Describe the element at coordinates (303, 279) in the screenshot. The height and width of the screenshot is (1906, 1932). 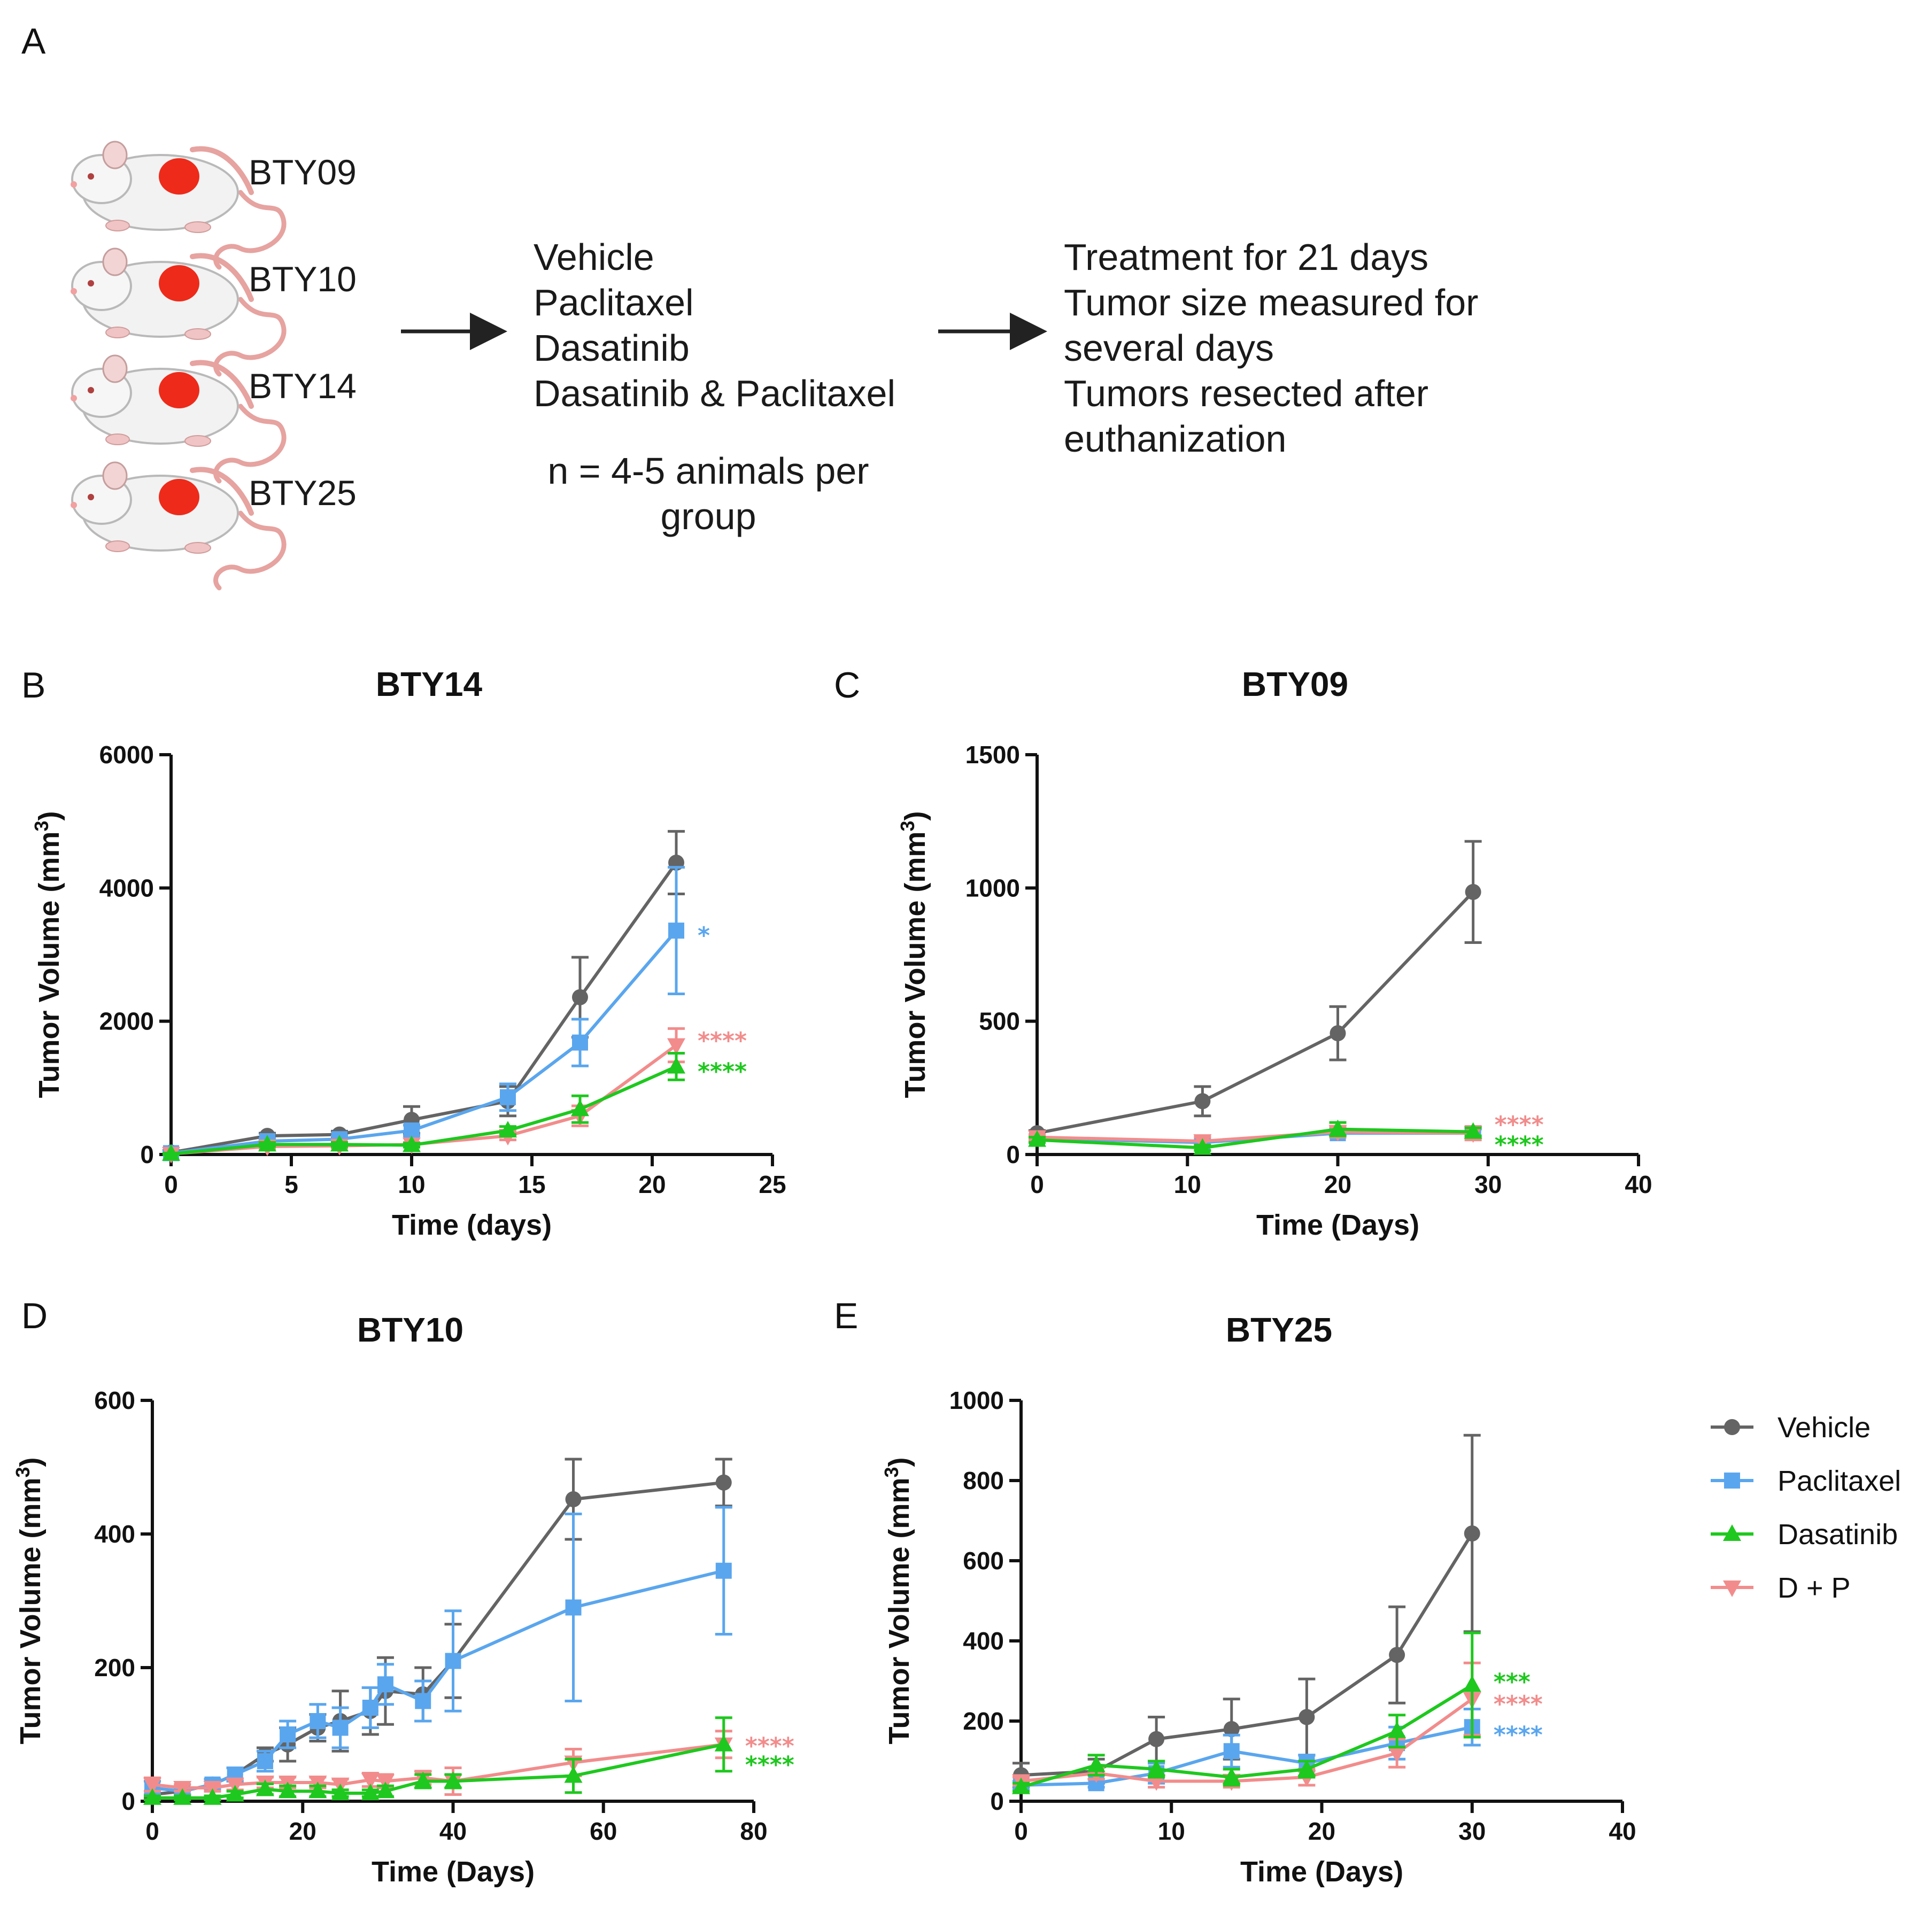
I see `model-label: BTY10` at that location.